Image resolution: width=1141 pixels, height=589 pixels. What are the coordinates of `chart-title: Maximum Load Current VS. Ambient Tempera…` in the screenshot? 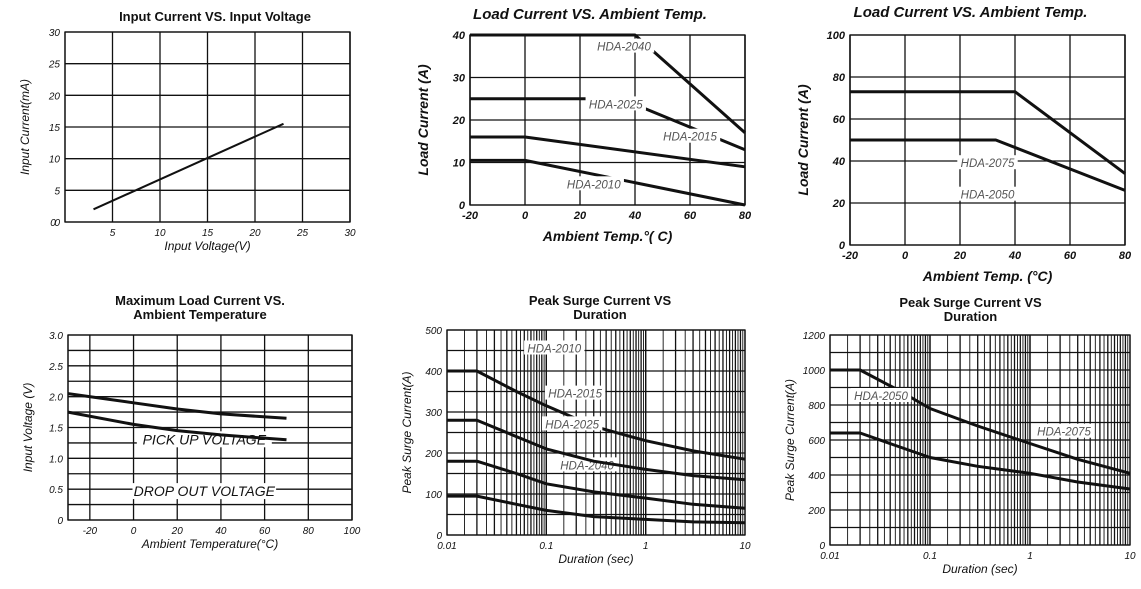 It's located at (200, 307).